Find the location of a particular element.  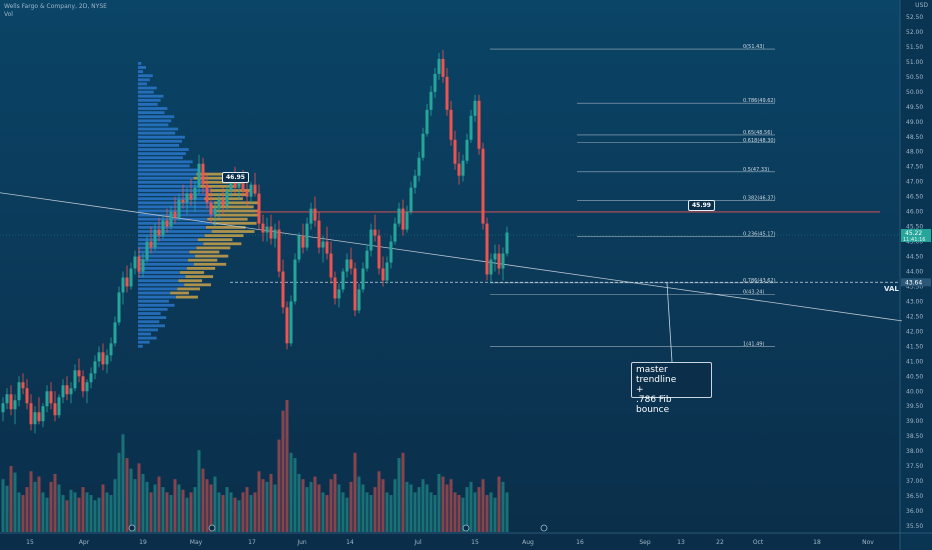

last-price-badge is located at coordinates (916, 235).